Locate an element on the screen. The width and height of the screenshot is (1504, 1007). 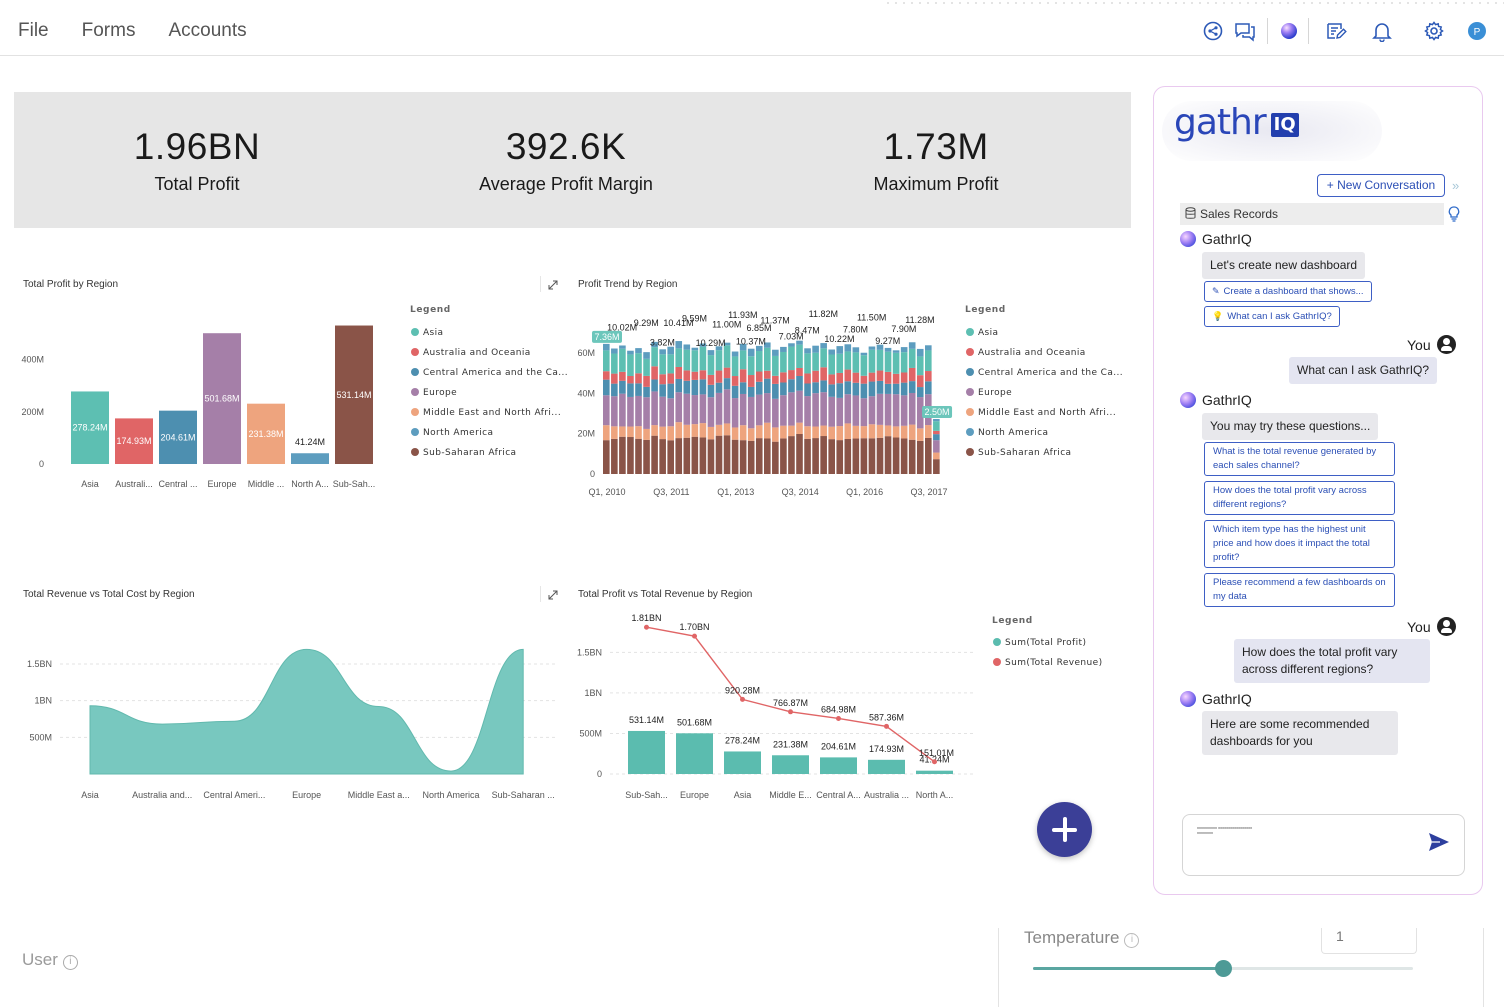
suggestion-chip-what-can-i-ask: 💡 What can I ask GathrIQ? is located at coordinates (1272, 316).